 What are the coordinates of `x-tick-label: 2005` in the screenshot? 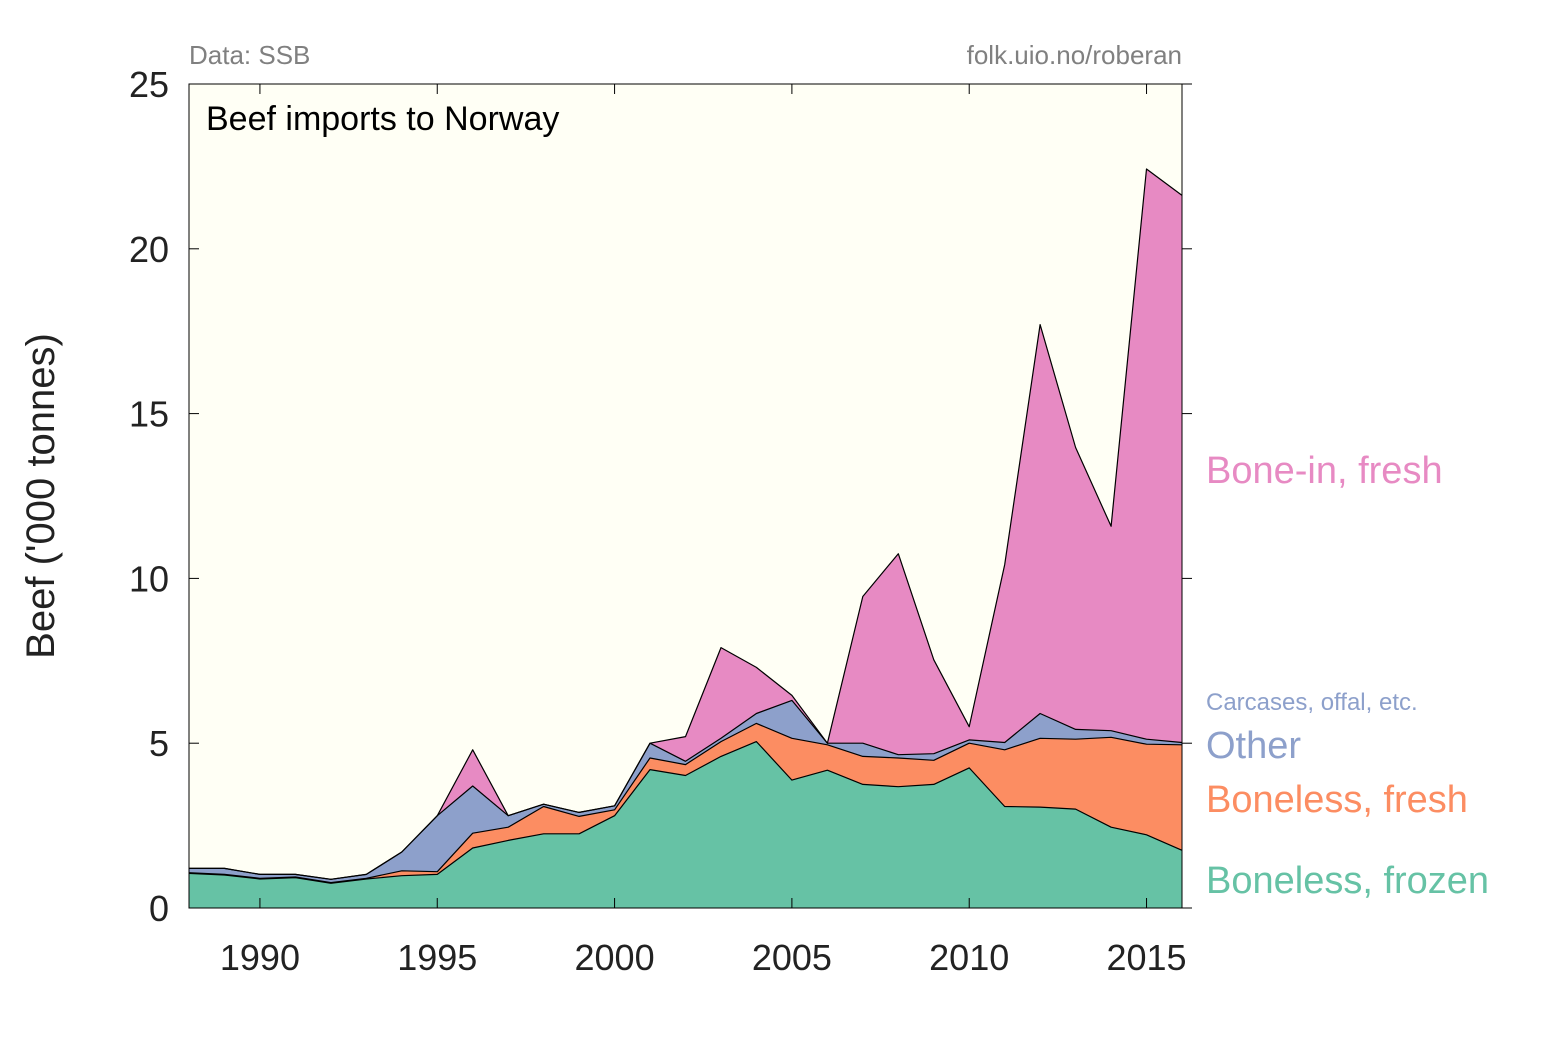 It's located at (792, 957).